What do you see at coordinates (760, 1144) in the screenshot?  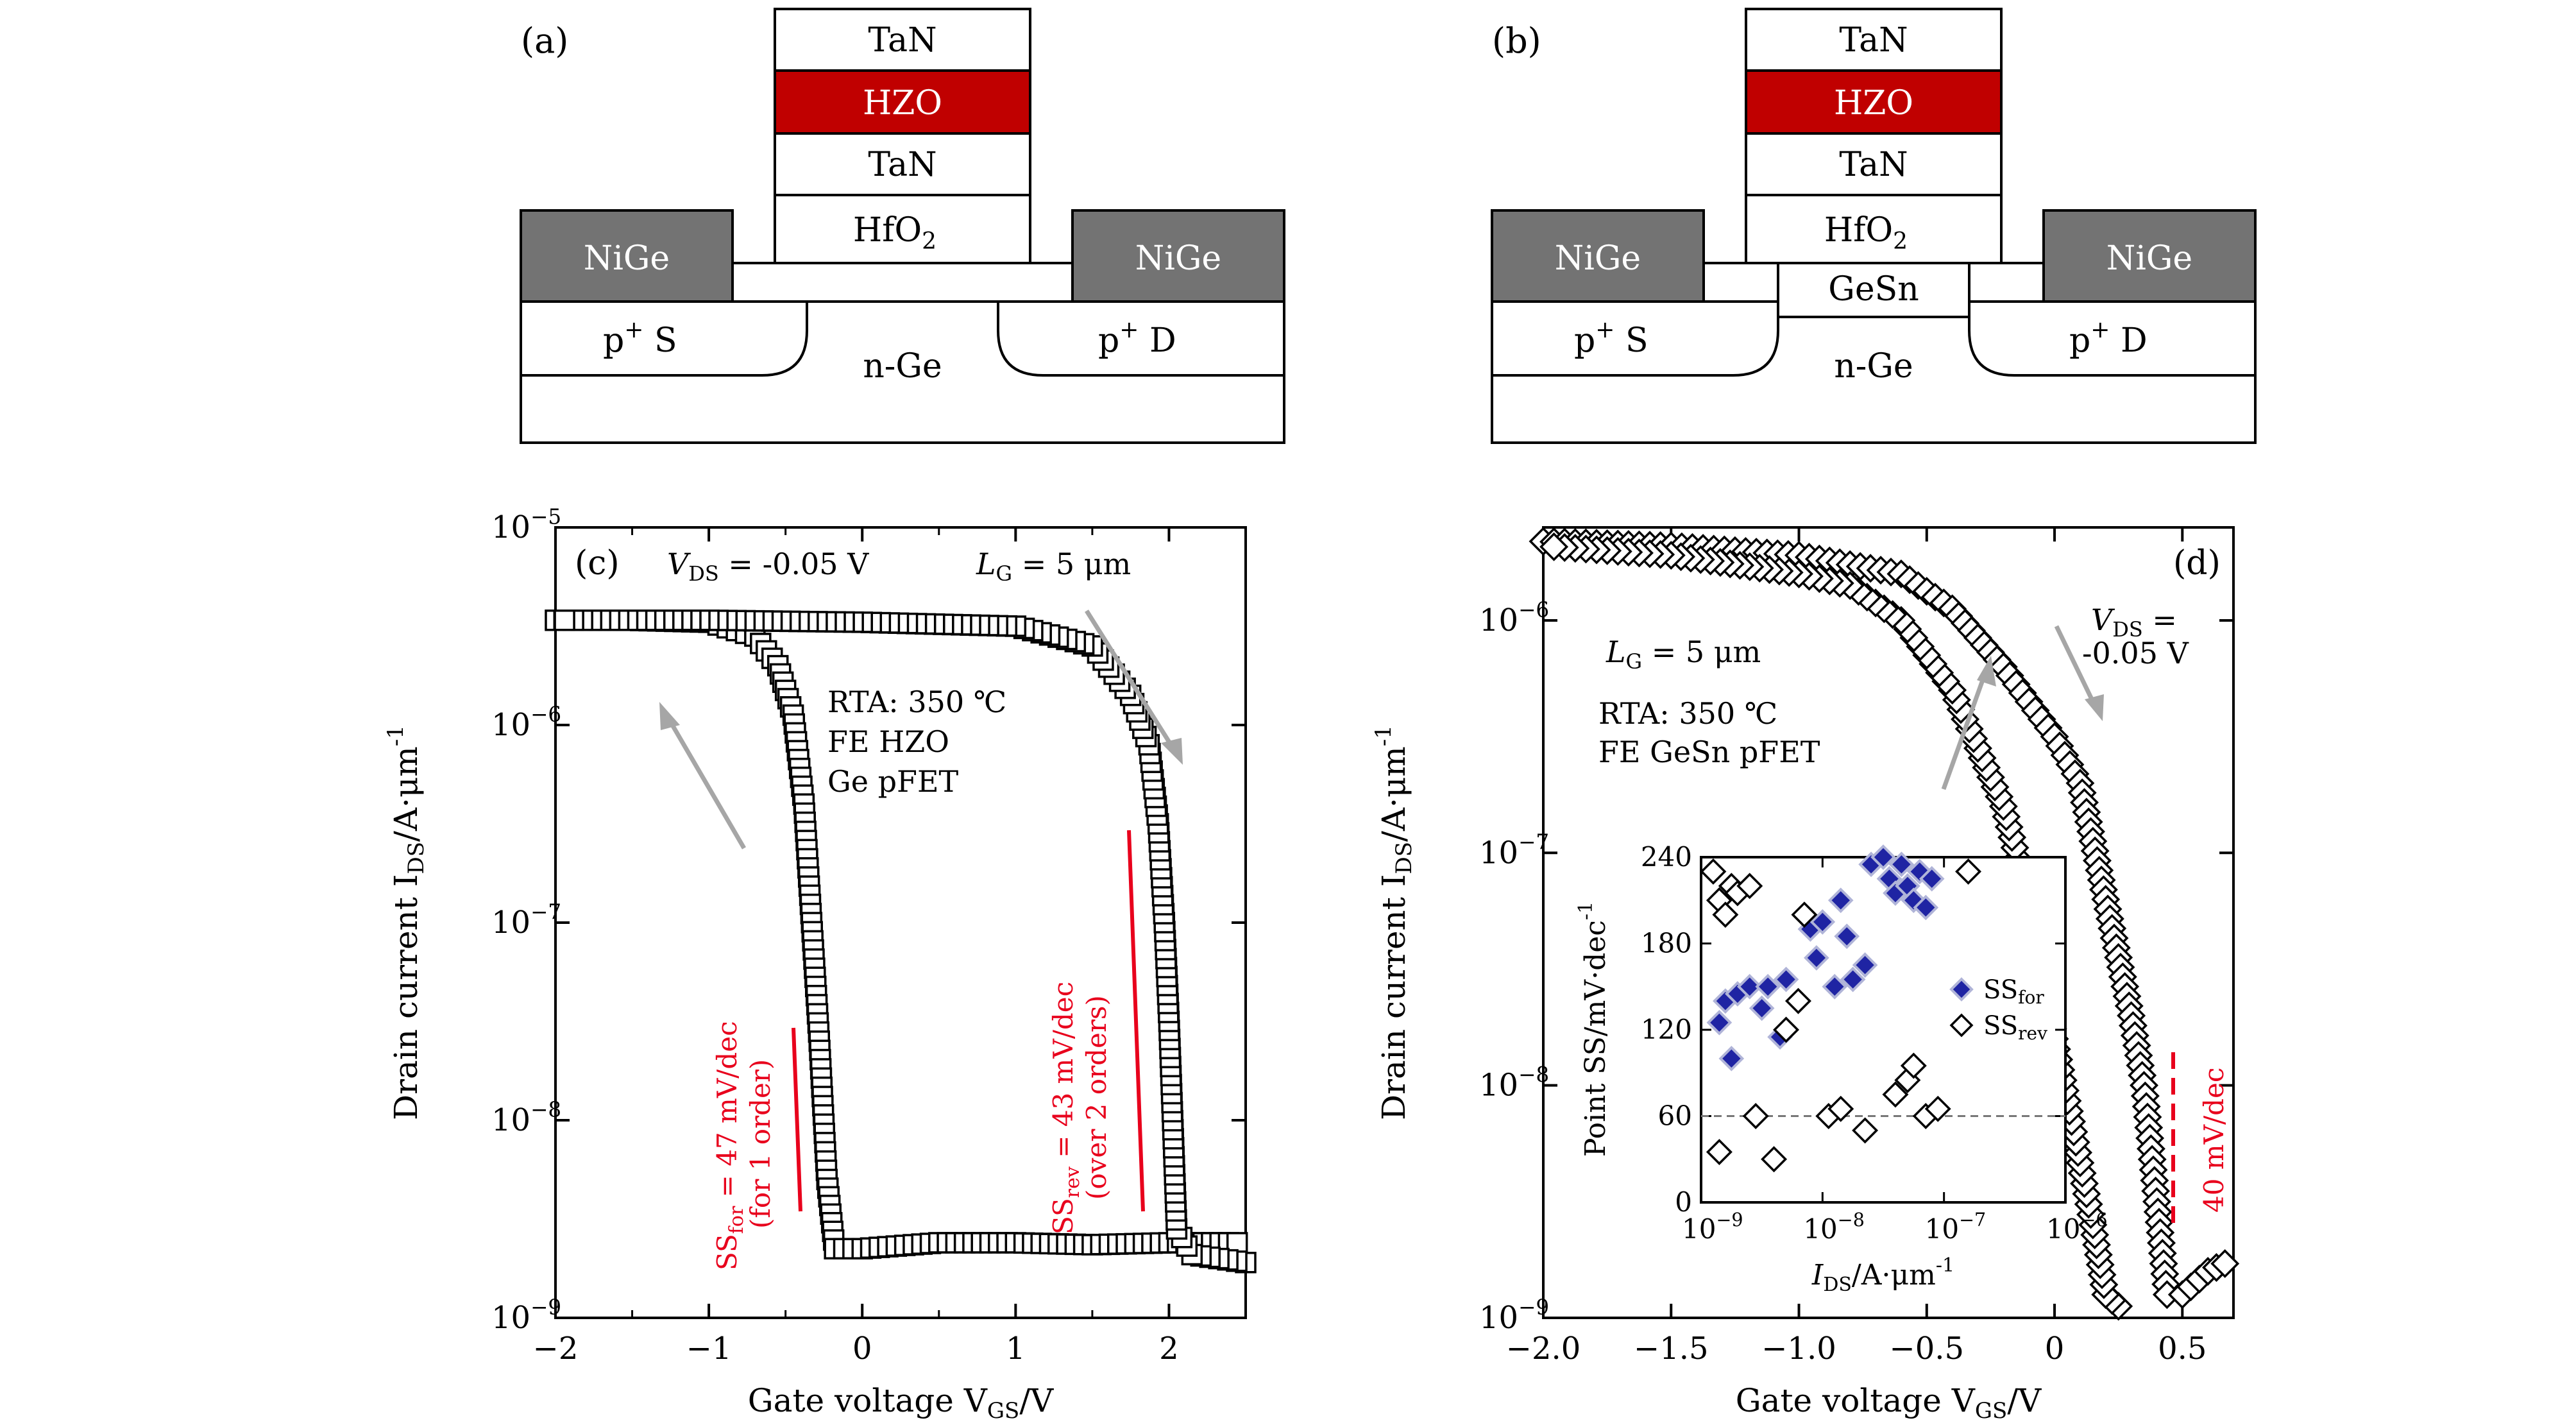 I see `chart-c-ss-for-note: (for 1 order)` at bounding box center [760, 1144].